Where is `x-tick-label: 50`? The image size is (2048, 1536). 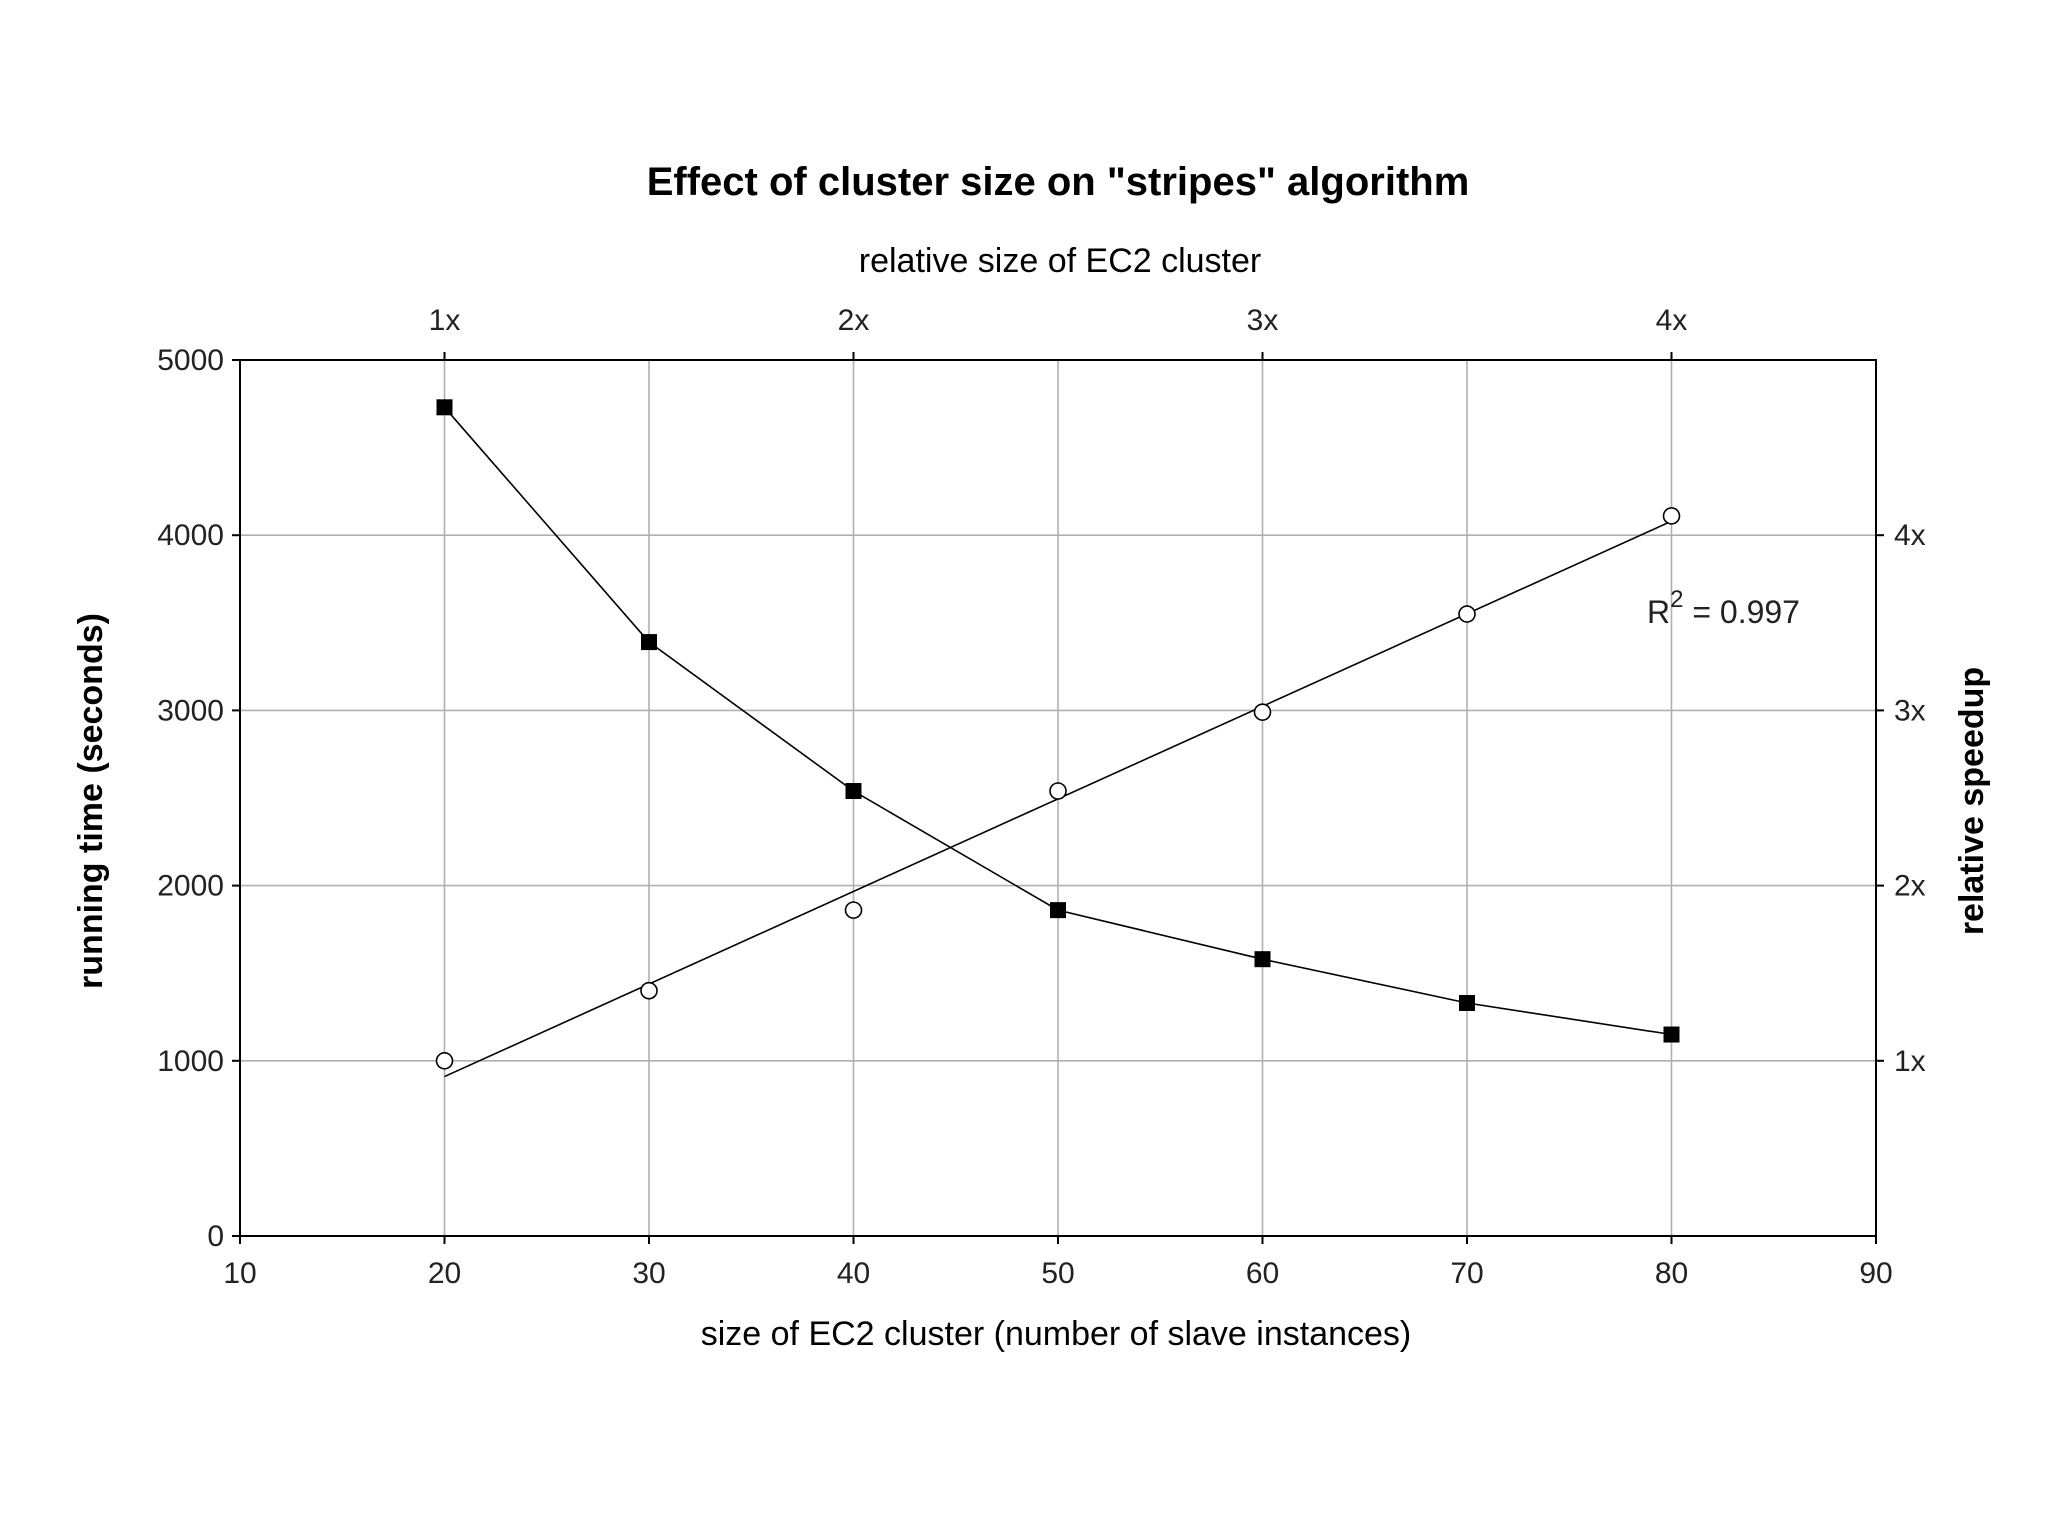 x-tick-label: 50 is located at coordinates (1057, 1273).